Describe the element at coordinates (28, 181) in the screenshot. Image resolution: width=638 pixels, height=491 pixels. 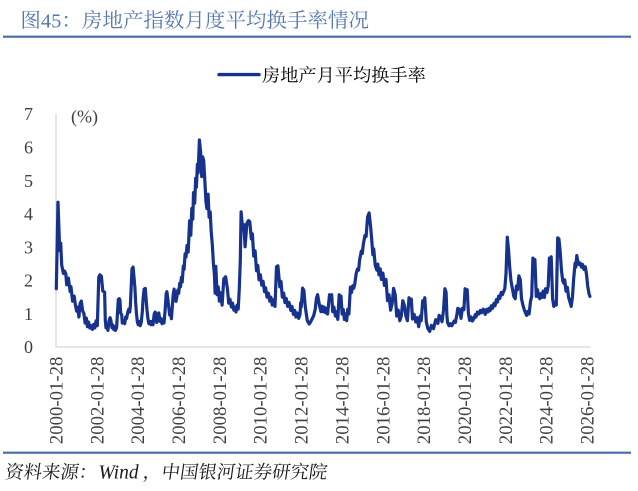
I see `svg-text: 5` at that location.